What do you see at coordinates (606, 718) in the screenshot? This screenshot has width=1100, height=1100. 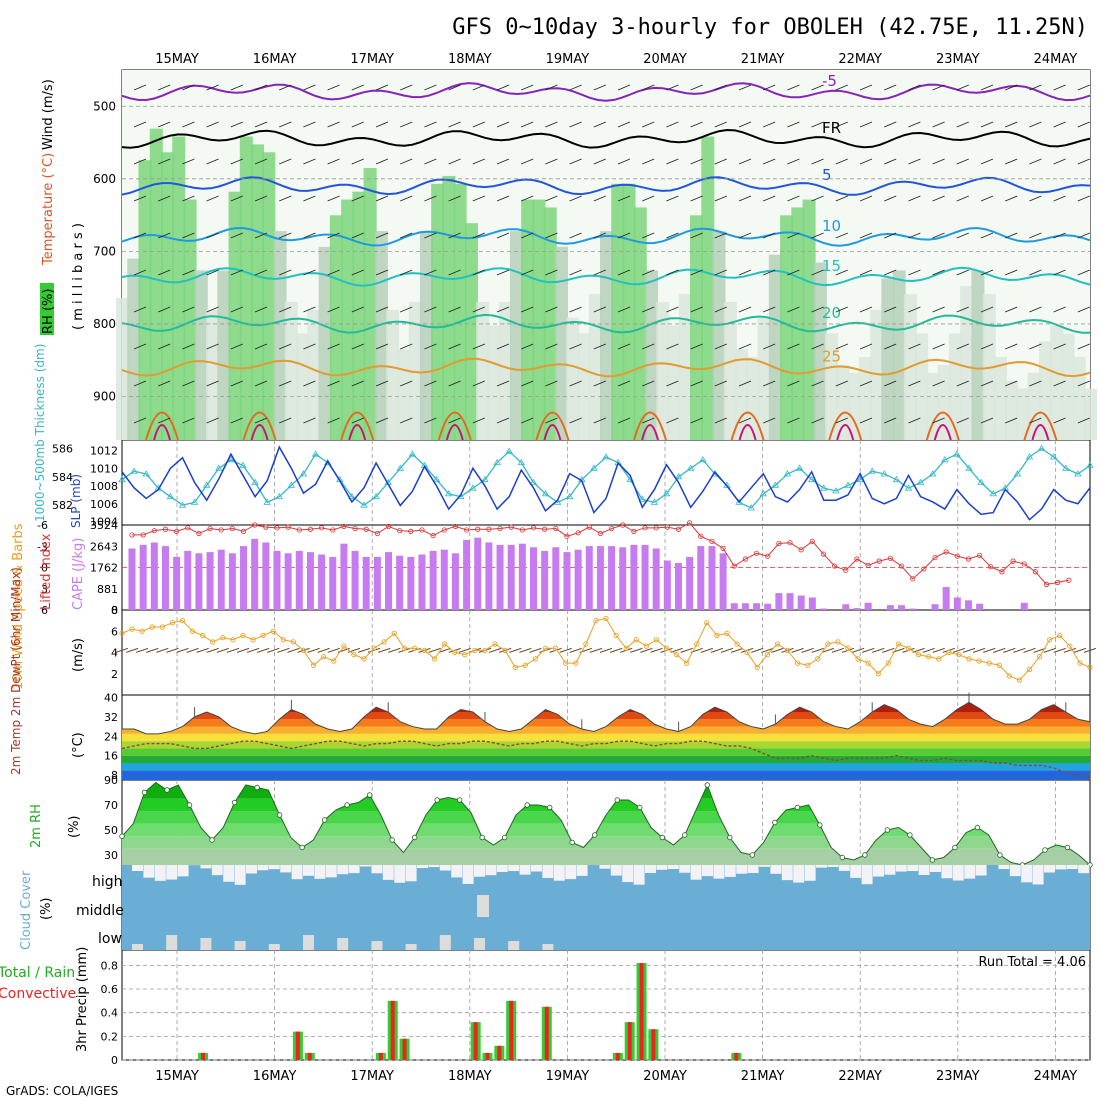 I see `temp-line` at bounding box center [606, 718].